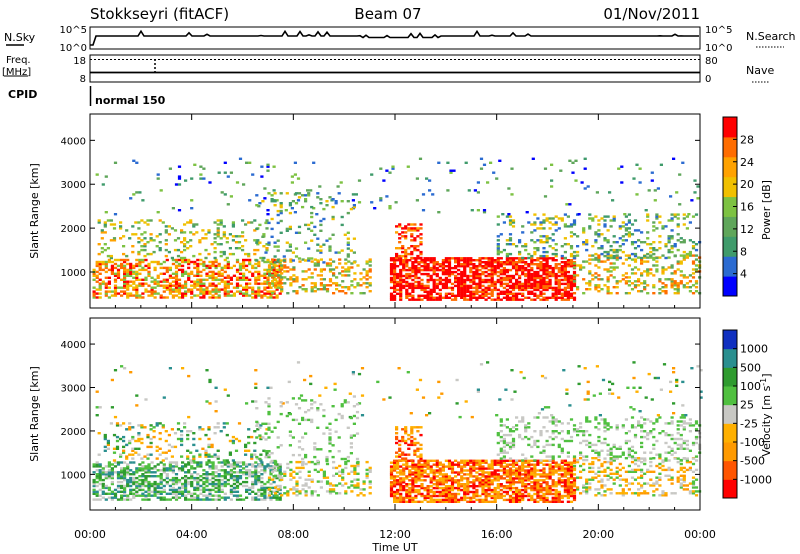  What do you see at coordinates (711, 61) in the screenshot?
I see `nave-tick-high: 80` at bounding box center [711, 61].